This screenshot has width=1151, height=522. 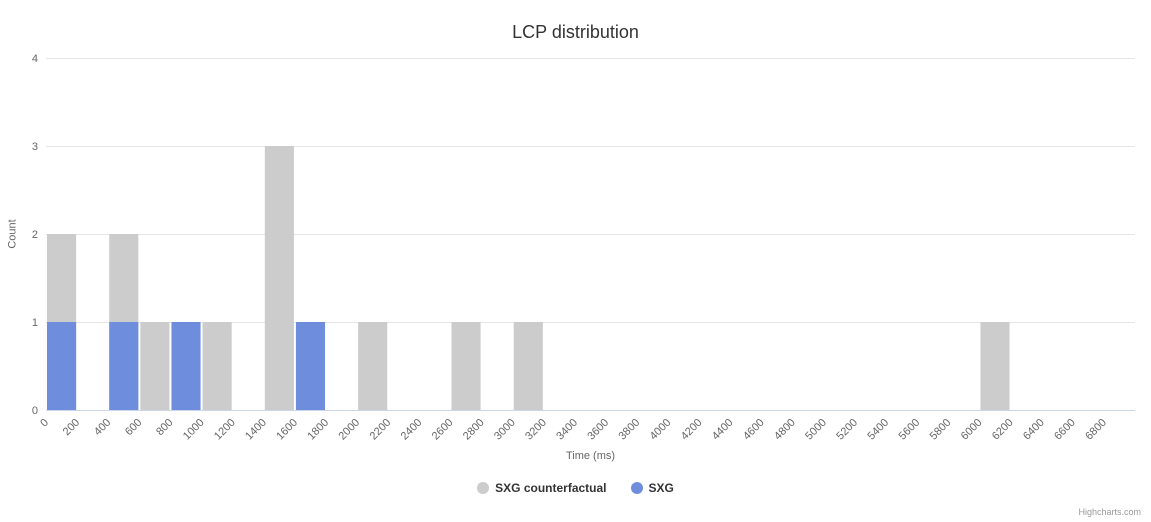 What do you see at coordinates (35, 411) in the screenshot?
I see `y-axis-tick-label: 0` at bounding box center [35, 411].